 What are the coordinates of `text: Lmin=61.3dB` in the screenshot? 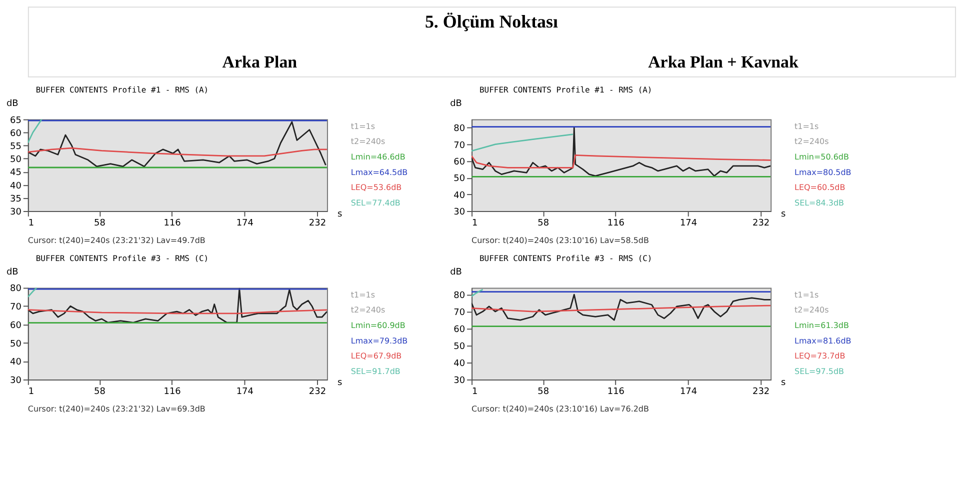 It's located at (821, 325).